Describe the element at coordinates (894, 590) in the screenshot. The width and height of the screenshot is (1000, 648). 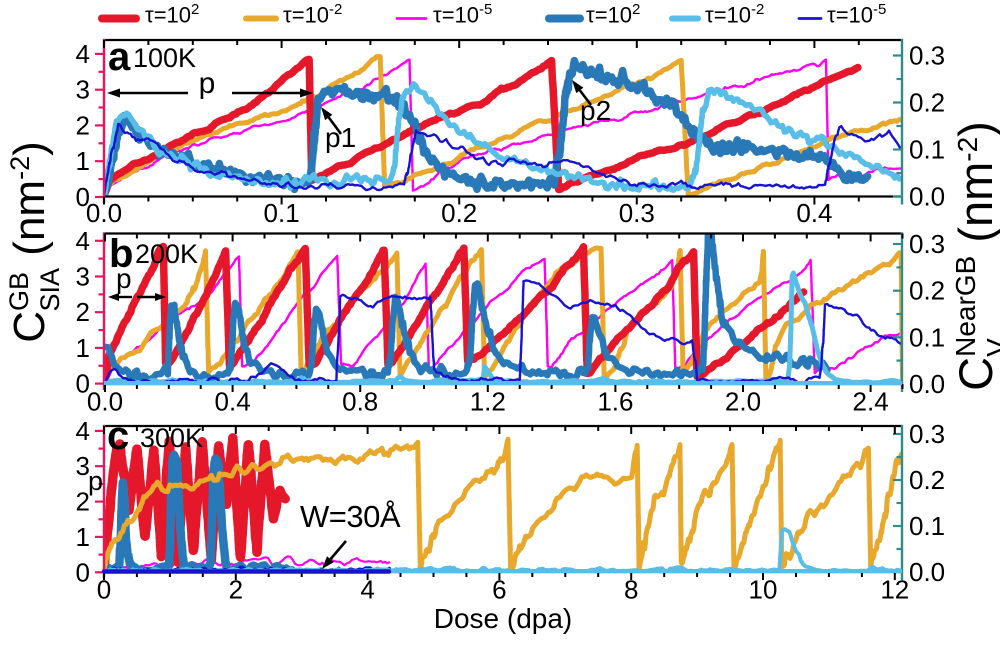
I see `svg-text: 12` at that location.